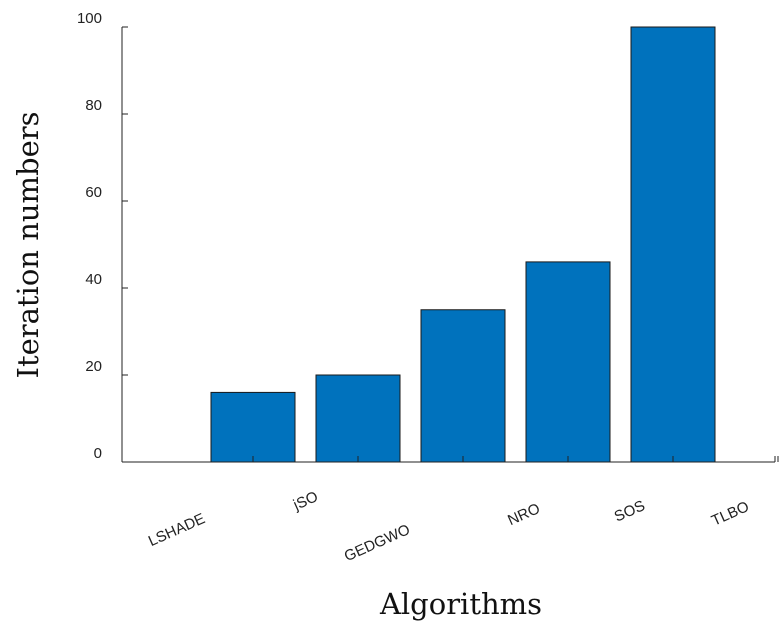 This screenshot has width=783, height=624. Describe the element at coordinates (89, 18) in the screenshot. I see `y-tick-label: 100` at that location.